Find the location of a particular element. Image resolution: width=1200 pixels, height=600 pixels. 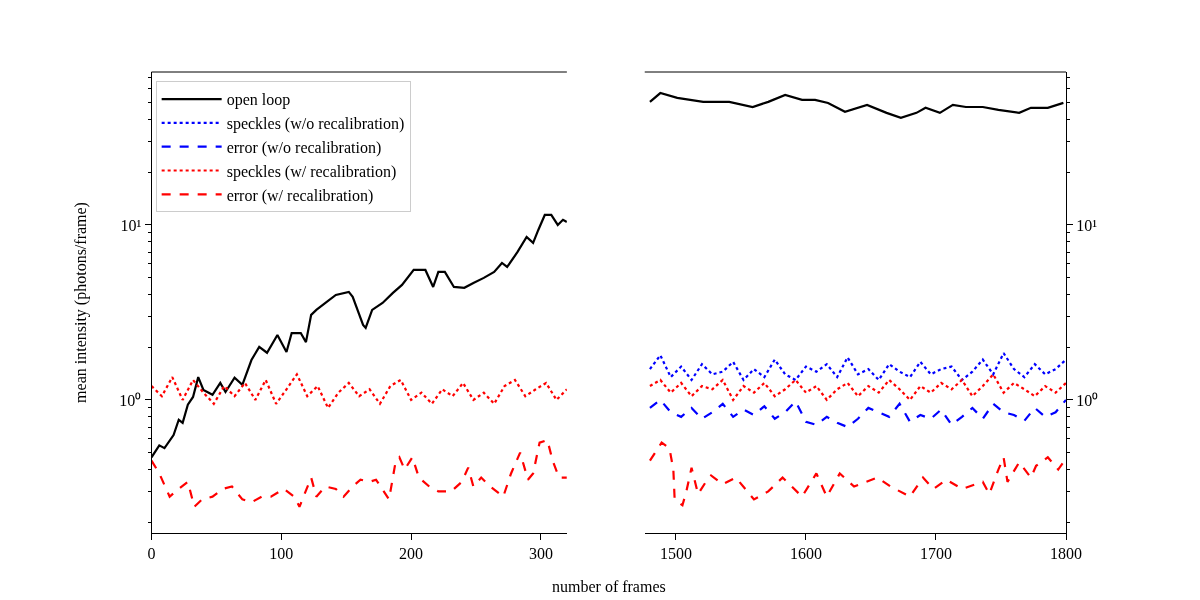

legend-label: speckles (w/o recalibration) is located at coordinates (315, 124).